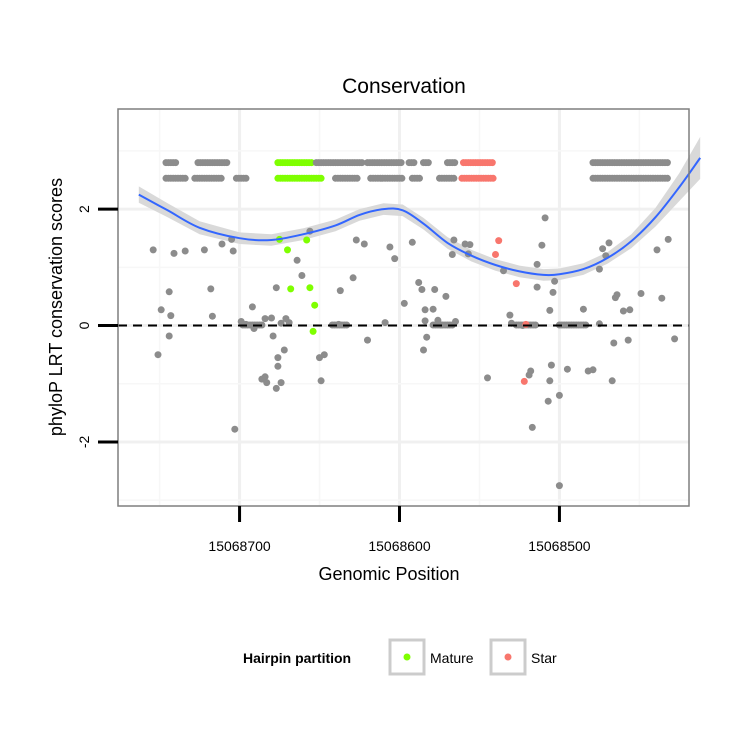  What do you see at coordinates (452, 658) in the screenshot?
I see `legend-label-mature: Mature` at bounding box center [452, 658].